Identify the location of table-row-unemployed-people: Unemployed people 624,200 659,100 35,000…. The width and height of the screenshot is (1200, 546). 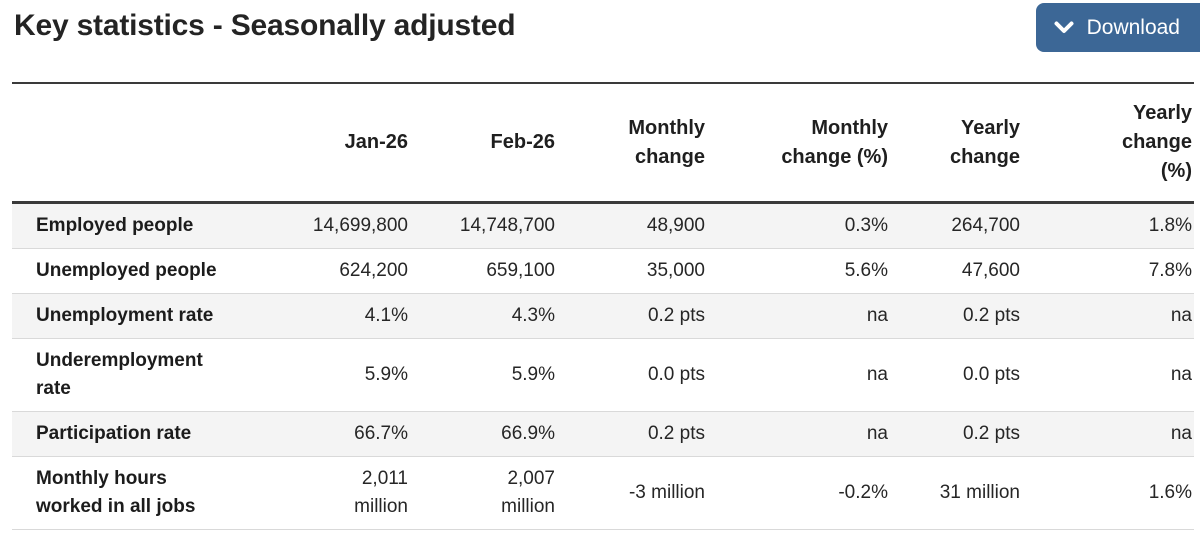
(603, 271).